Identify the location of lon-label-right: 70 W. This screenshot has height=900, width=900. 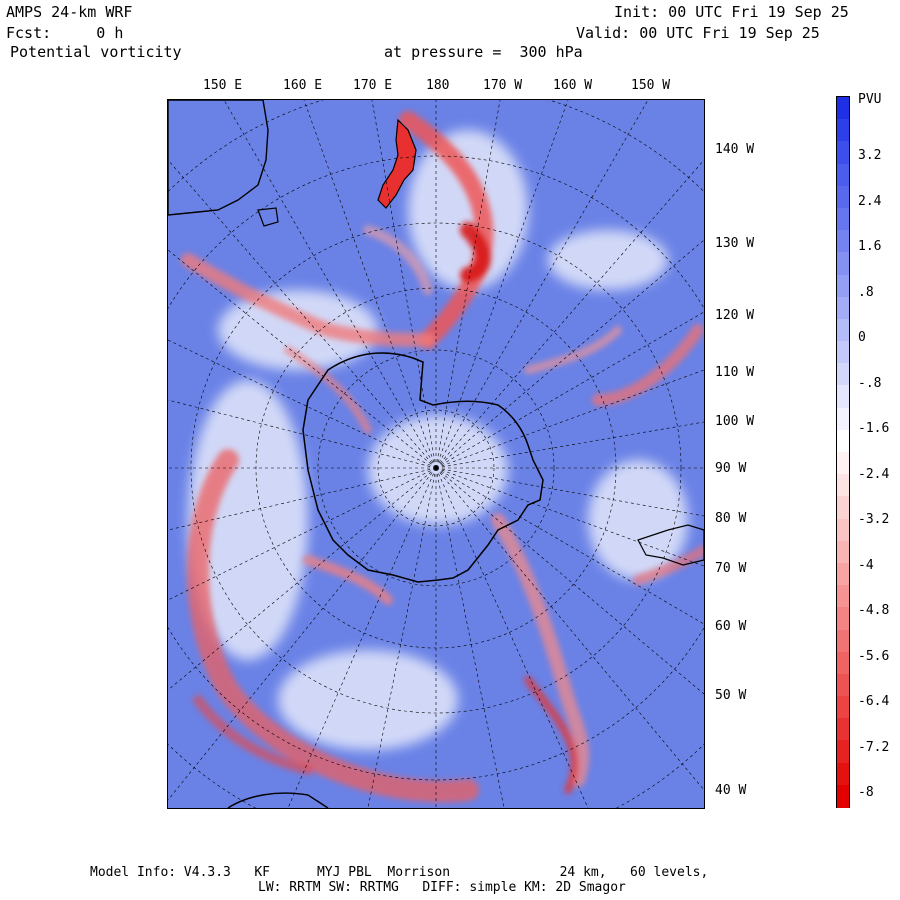
(731, 568).